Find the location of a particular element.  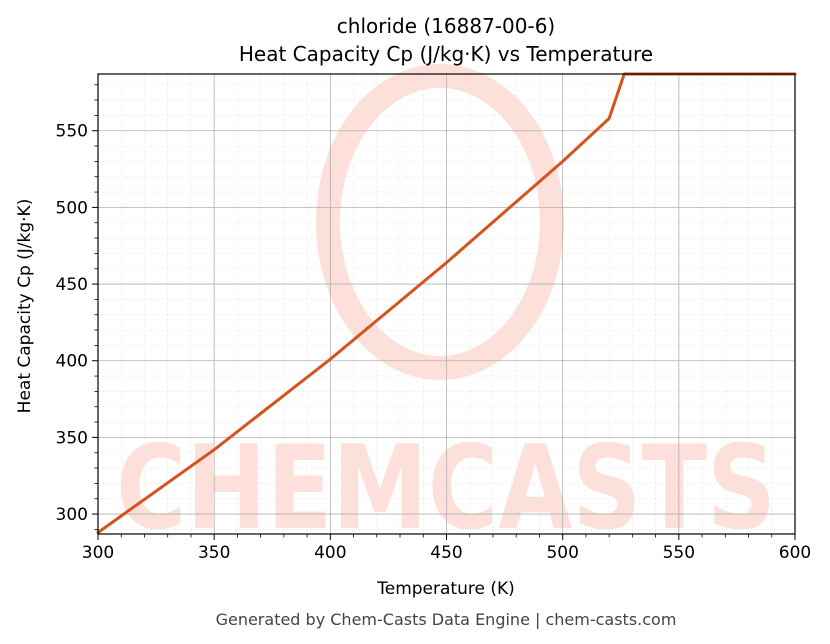

chart-title-line2: Heat Capacity Cp (J/kg·K) vs Temperature is located at coordinates (446, 54).